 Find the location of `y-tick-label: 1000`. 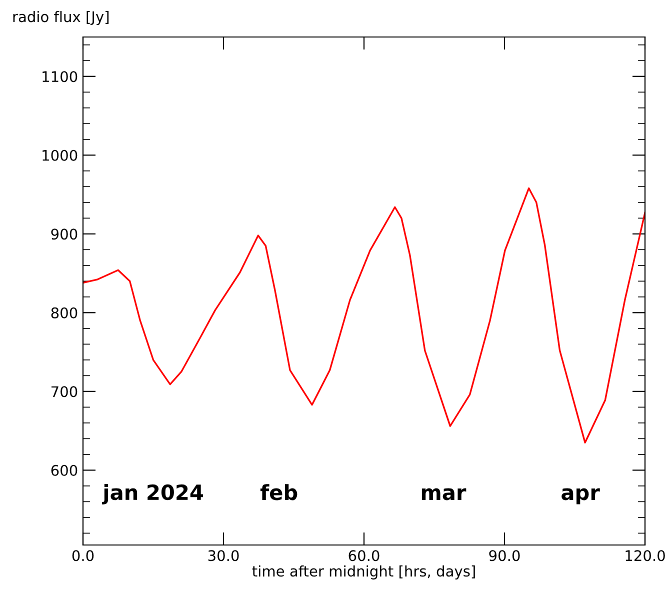

y-tick-label: 1000 is located at coordinates (60, 155).